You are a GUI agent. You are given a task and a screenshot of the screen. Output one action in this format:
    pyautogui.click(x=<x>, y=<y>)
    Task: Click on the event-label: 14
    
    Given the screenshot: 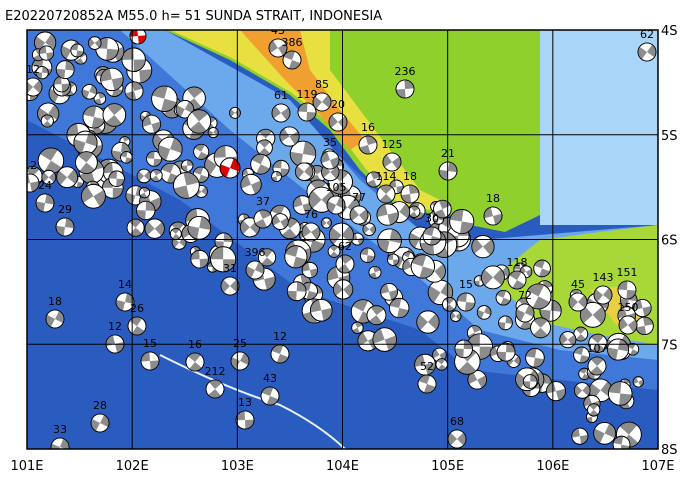 What is the action you would take?
    pyautogui.click(x=125, y=284)
    